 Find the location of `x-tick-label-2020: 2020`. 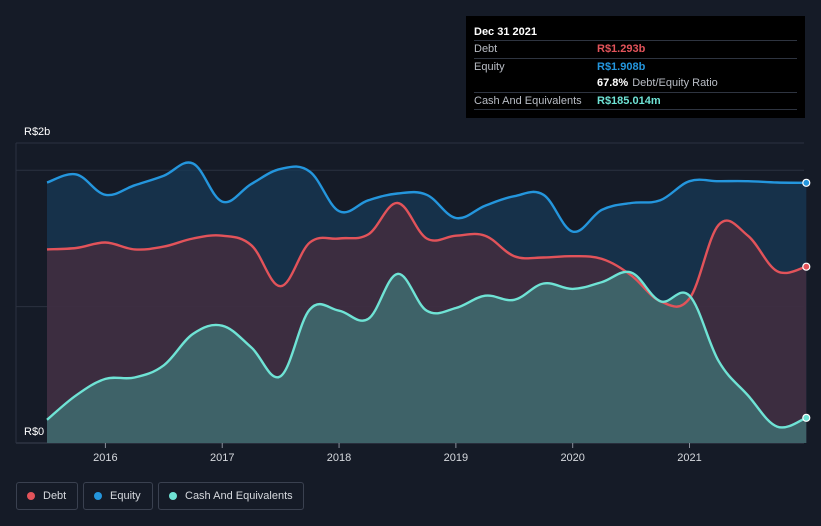

x-tick-label-2020: 2020 is located at coordinates (572, 458).